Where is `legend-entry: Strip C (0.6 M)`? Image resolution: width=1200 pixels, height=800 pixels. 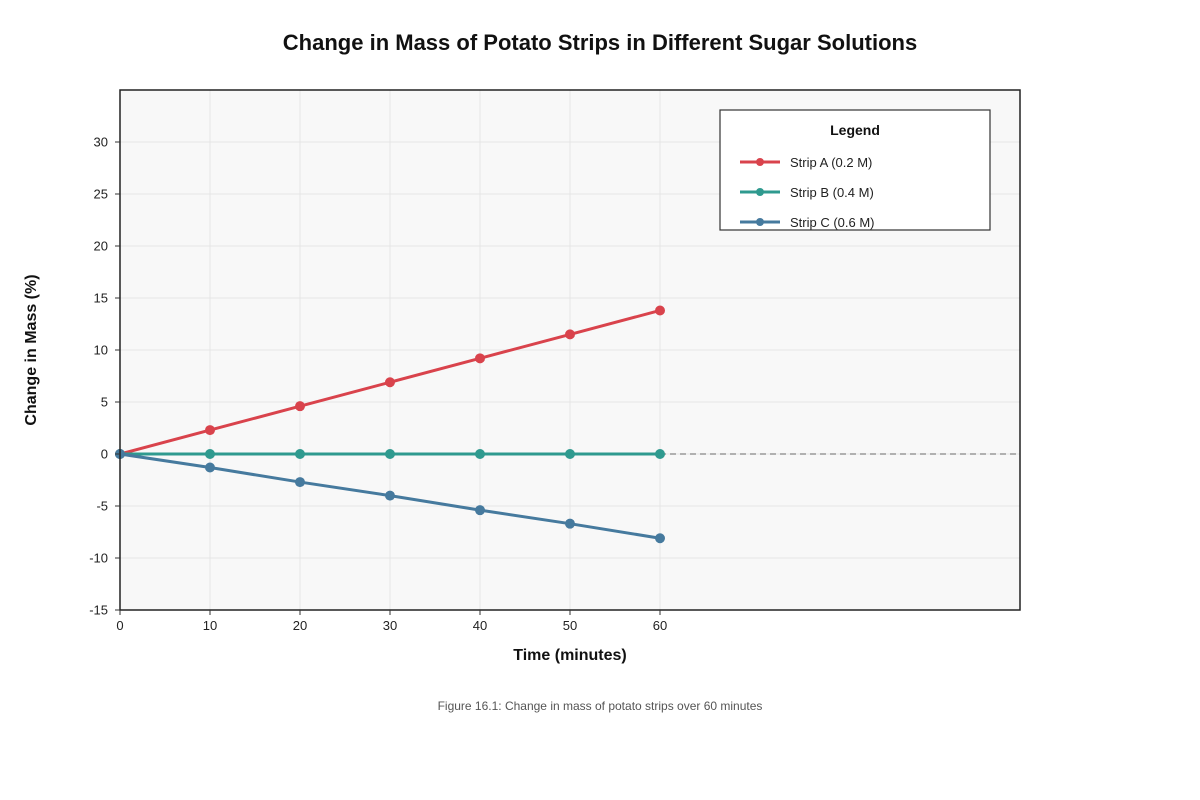 legend-entry: Strip C (0.6 M) is located at coordinates (807, 222).